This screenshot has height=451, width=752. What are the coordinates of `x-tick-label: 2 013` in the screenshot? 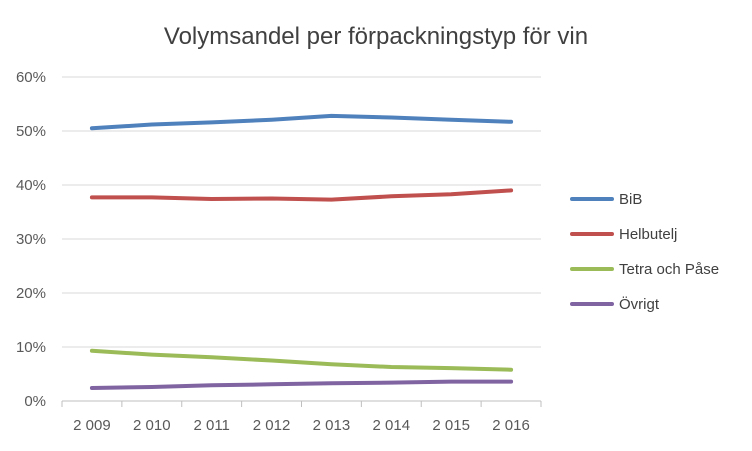 It's located at (332, 425).